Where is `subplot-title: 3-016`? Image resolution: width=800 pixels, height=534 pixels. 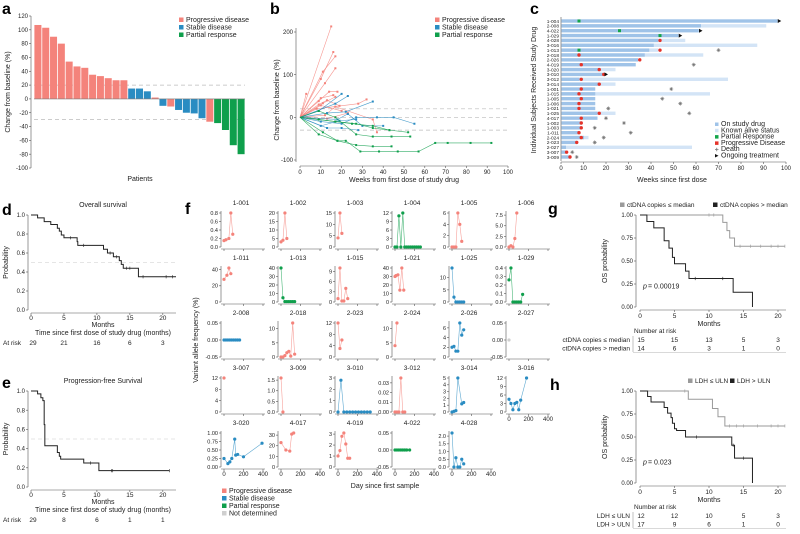
subplot-title: 3-016 is located at coordinates (526, 368).